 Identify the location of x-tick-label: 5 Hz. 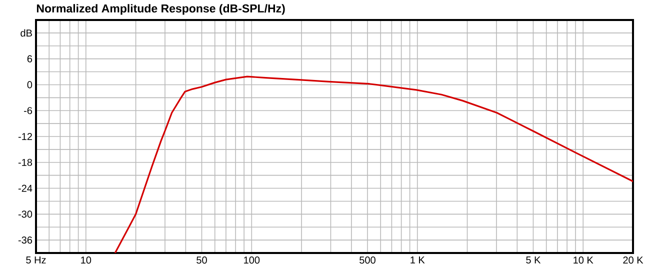
(36, 260).